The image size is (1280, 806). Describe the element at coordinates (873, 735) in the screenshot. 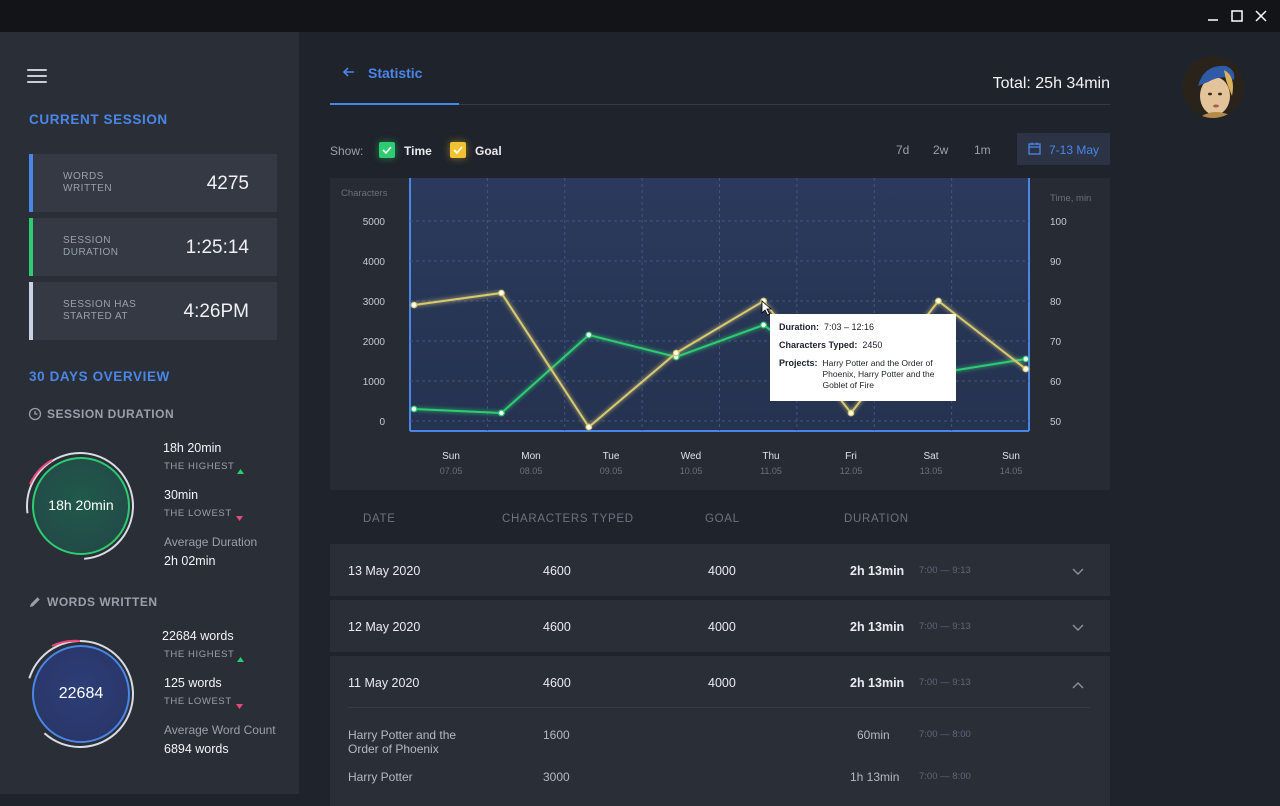

I see `subrow-duration: 60min` at that location.